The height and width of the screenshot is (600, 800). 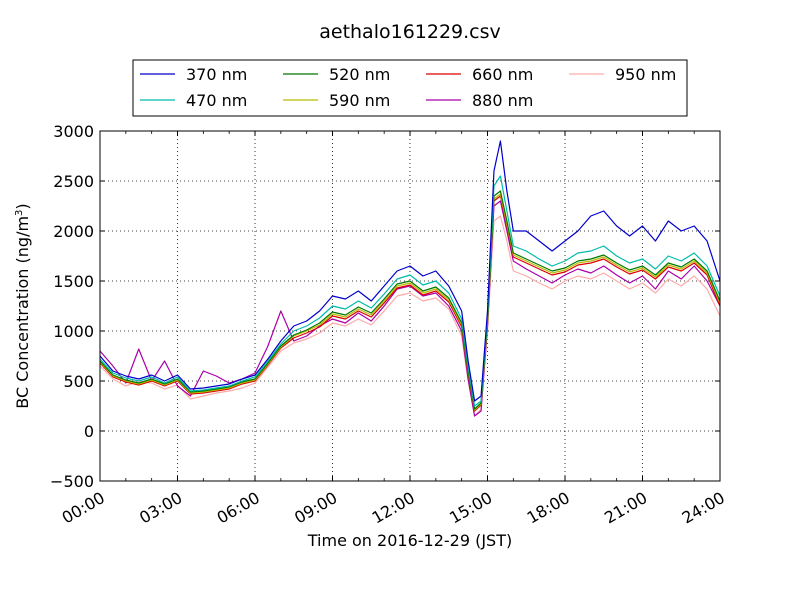 I want to click on y-tick-label: 500, so click(x=78, y=381).